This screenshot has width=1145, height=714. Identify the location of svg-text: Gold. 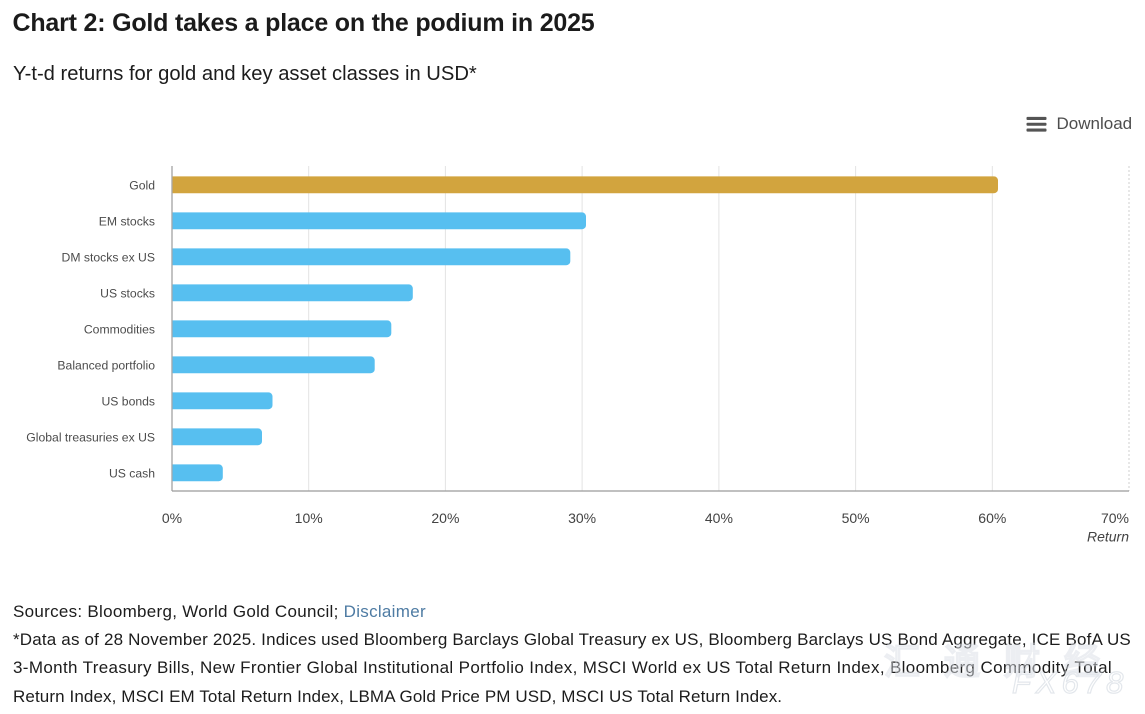
(142, 186).